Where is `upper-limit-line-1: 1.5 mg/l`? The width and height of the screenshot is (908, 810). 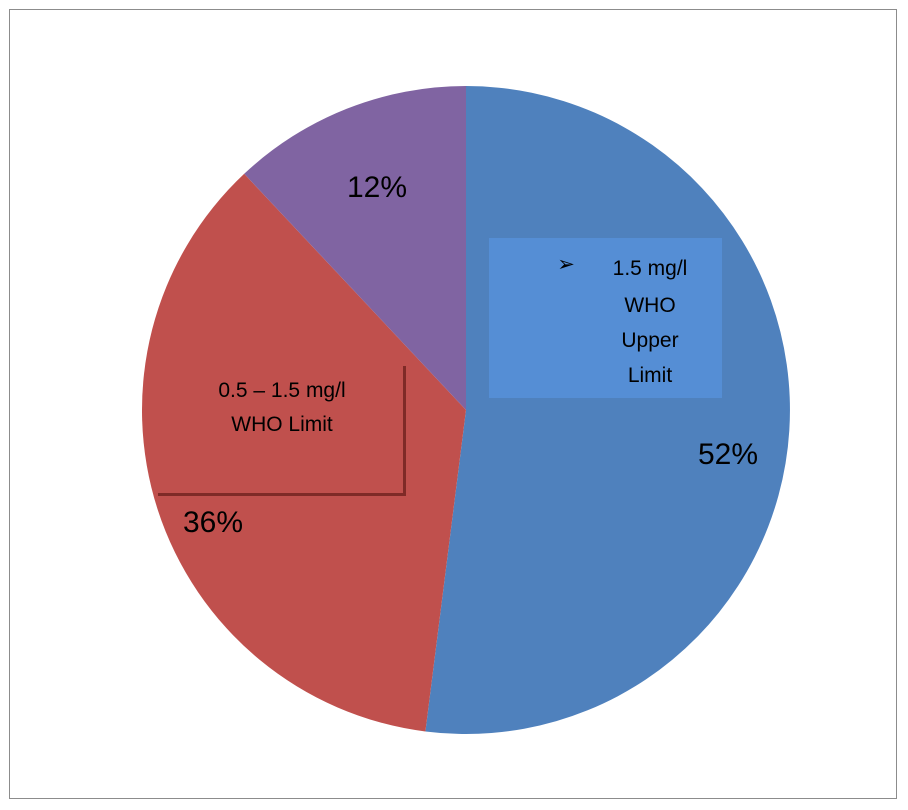
upper-limit-line-1: 1.5 mg/l is located at coordinates (650, 268).